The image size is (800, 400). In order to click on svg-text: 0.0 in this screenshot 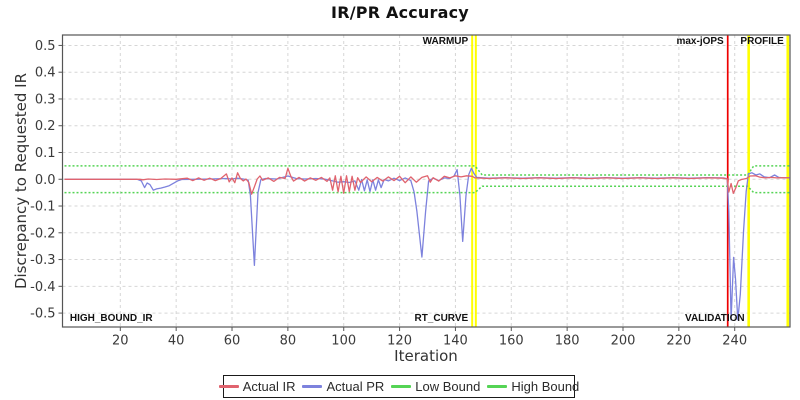, I will do `click(45, 180)`.